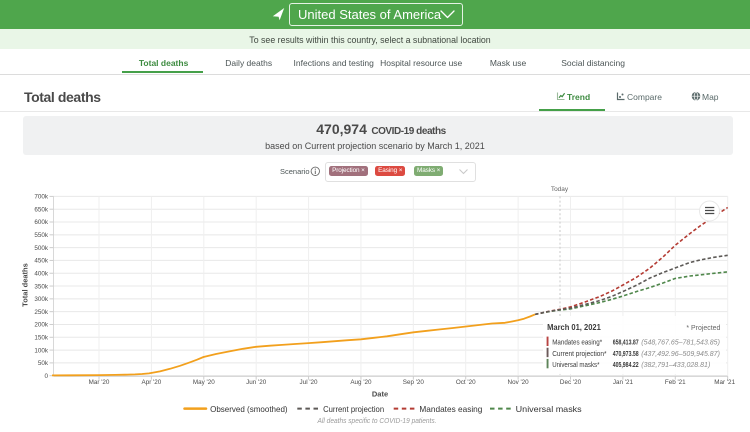 The image size is (750, 432). Describe the element at coordinates (549, 409) in the screenshot. I see `svg-text: Universal masks` at that location.